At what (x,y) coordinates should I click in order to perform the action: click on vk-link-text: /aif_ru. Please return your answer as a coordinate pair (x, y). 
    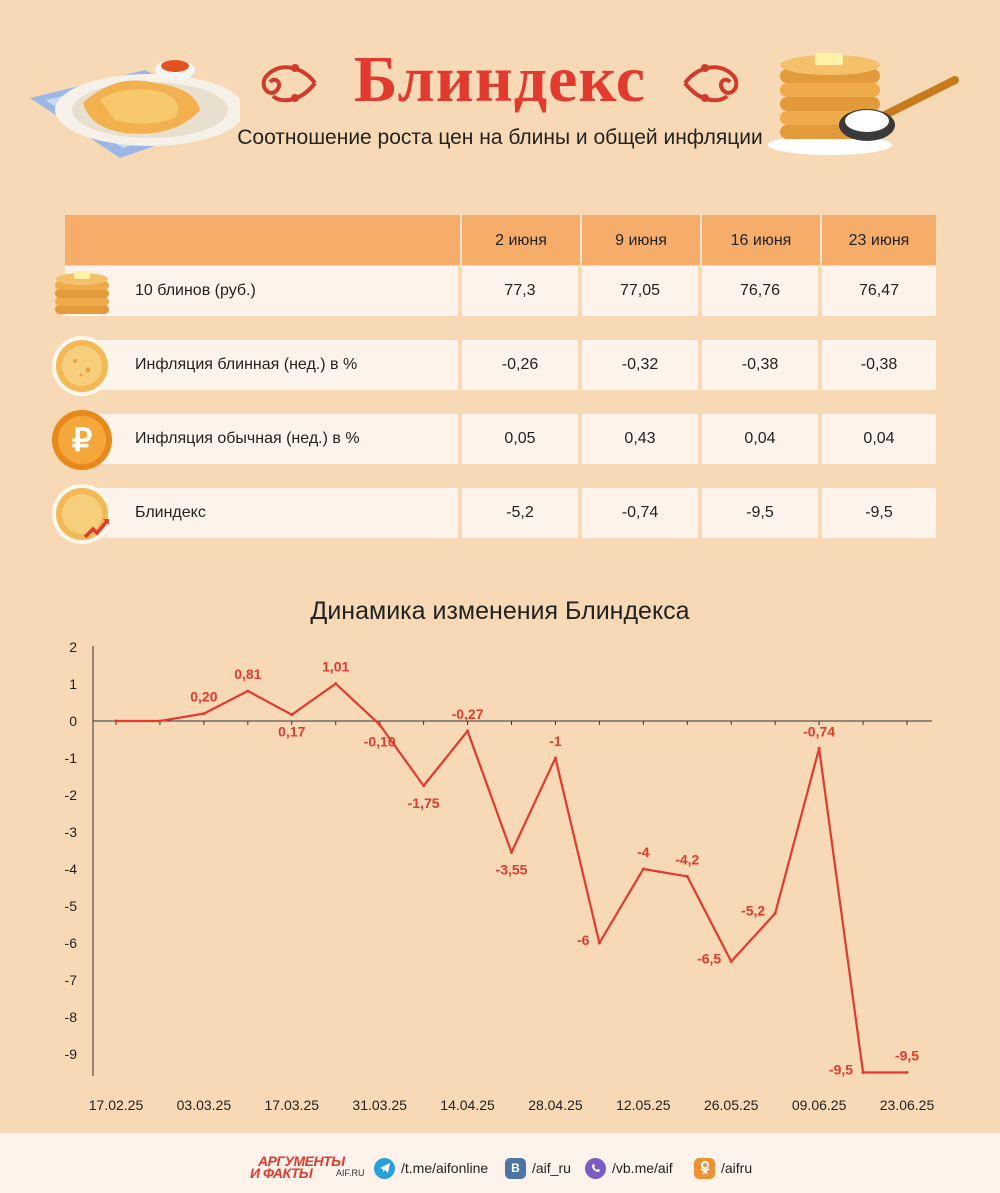
    Looking at the image, I should click on (551, 1168).